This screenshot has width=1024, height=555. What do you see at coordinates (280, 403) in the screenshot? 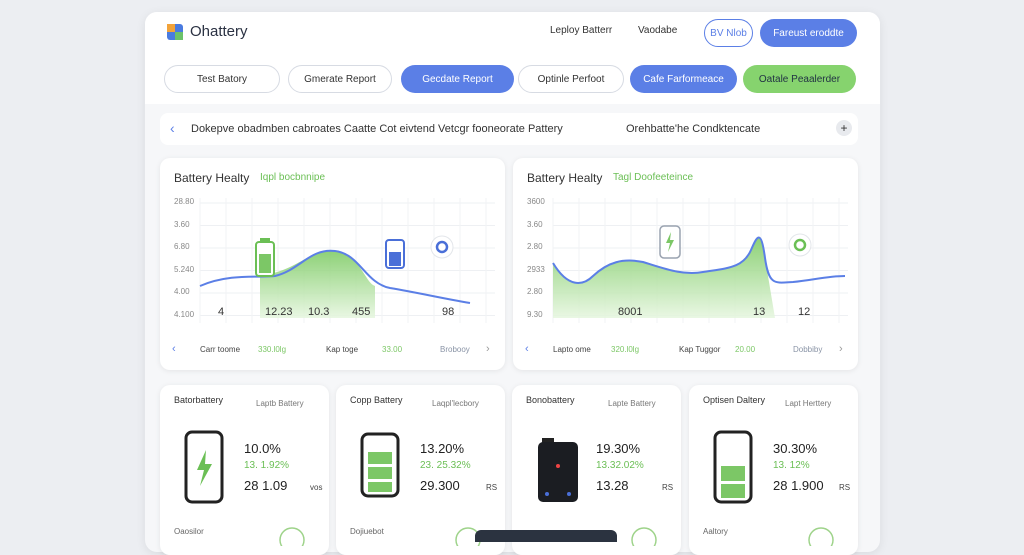
I see `card-subtitle: Laptb Battery` at bounding box center [280, 403].